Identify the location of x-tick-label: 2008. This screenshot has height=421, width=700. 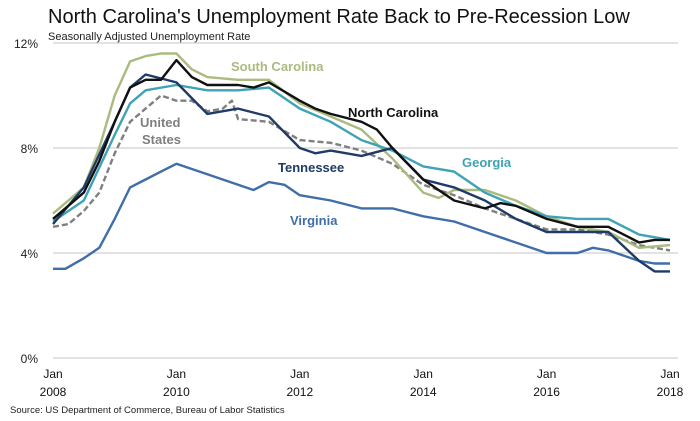
(53, 392).